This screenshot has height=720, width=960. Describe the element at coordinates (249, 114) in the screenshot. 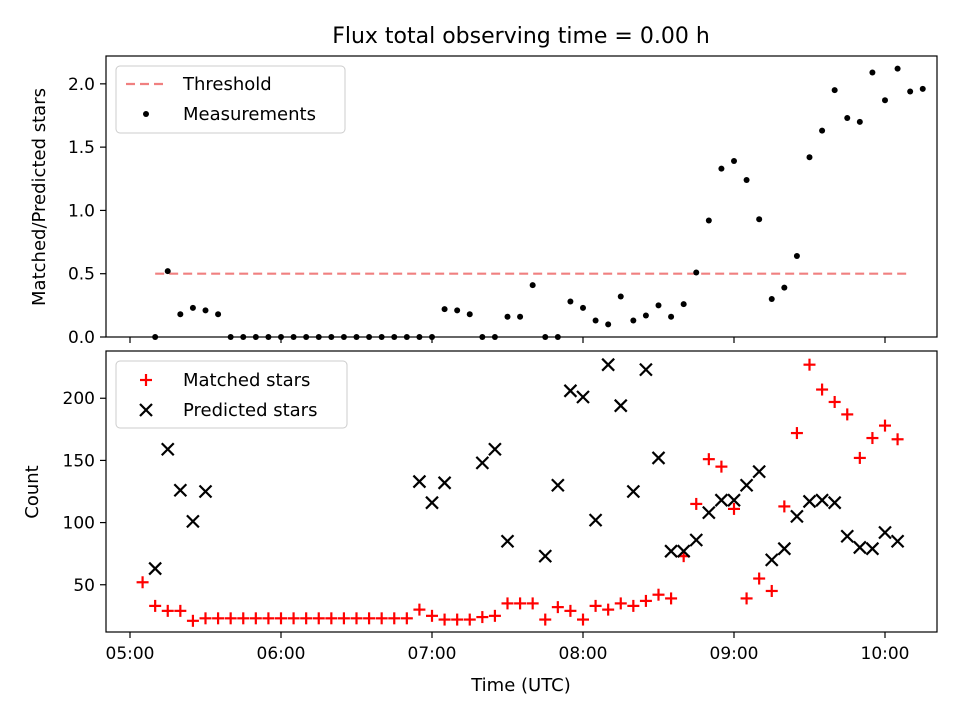

I see `legend-measurements-label: Measurements` at that location.